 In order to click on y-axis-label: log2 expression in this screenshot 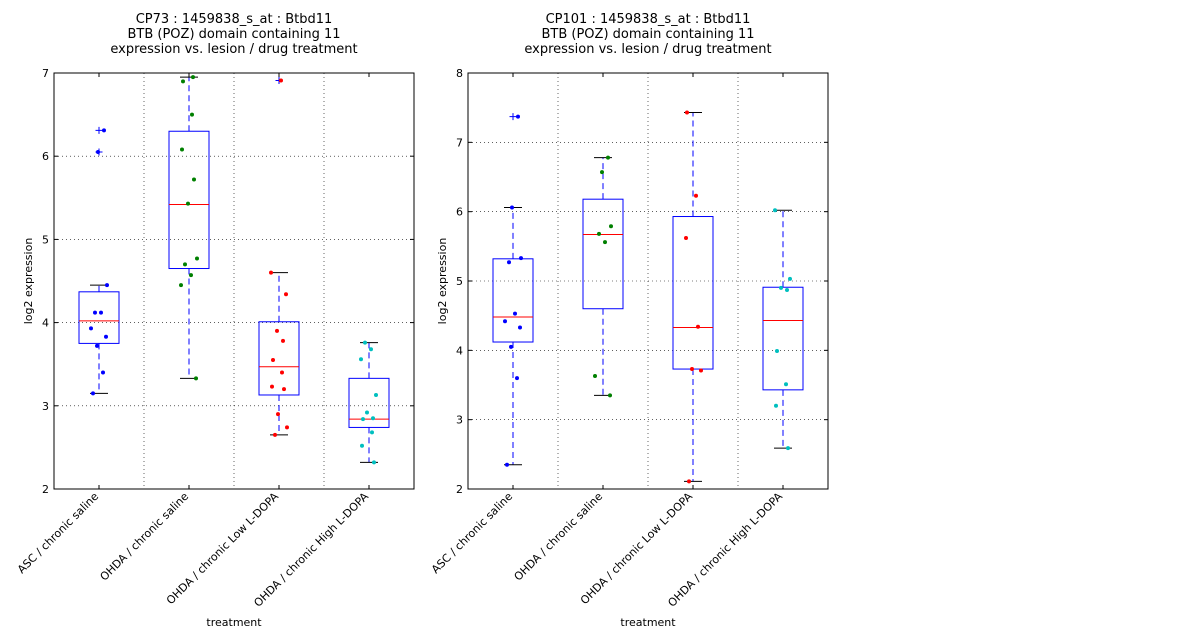, I will do `click(28, 281)`.